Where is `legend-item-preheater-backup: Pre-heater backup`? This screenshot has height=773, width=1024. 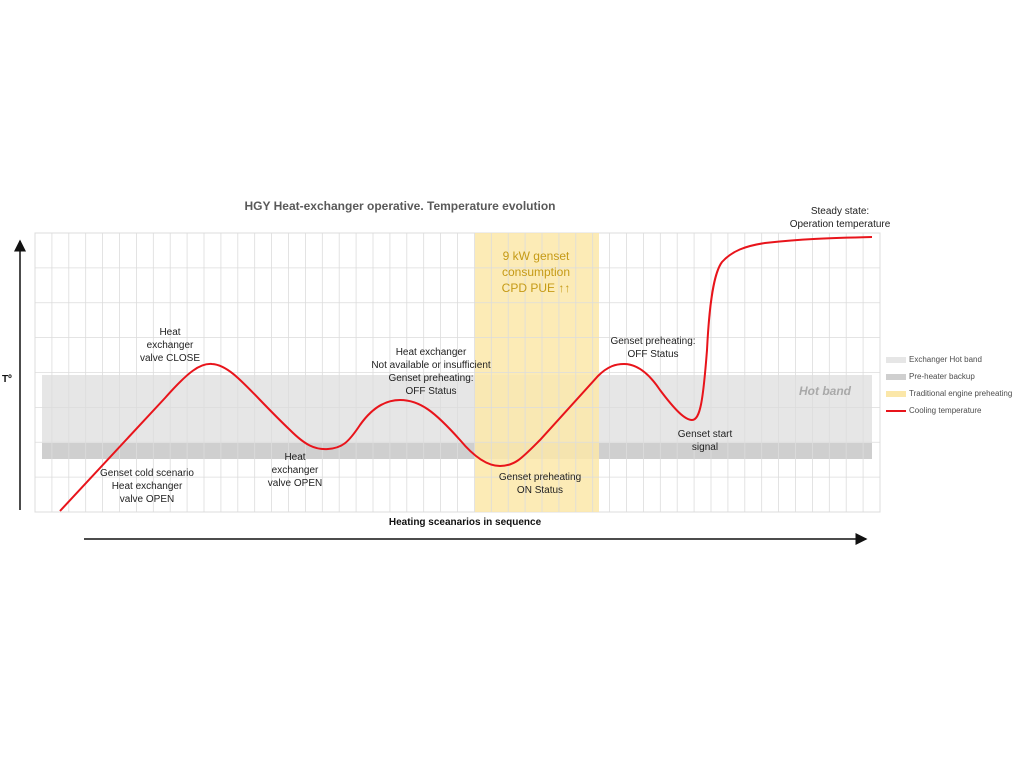 legend-item-preheater-backup: Pre-heater backup is located at coordinates (949, 376).